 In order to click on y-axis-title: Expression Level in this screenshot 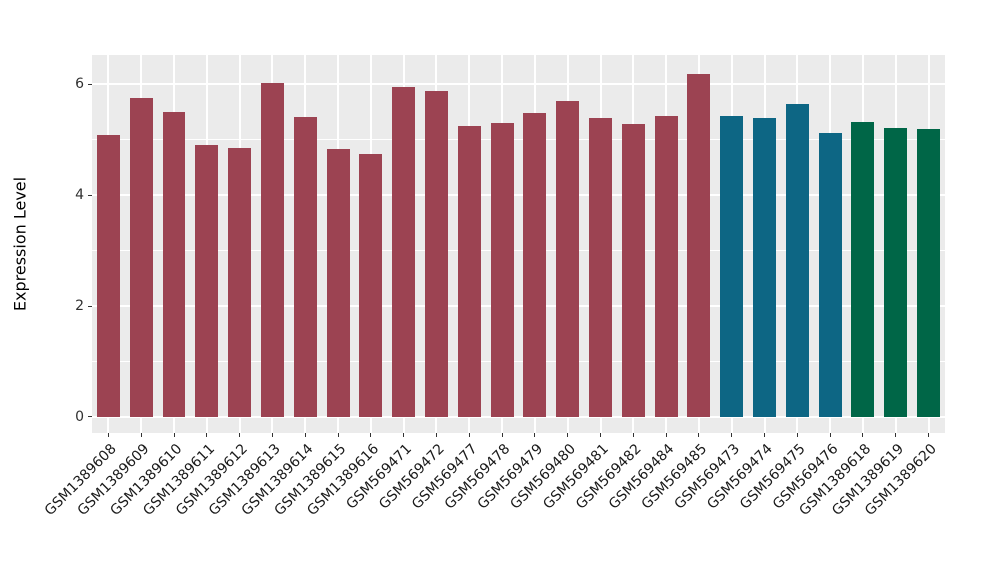, I will do `click(20, 244)`.